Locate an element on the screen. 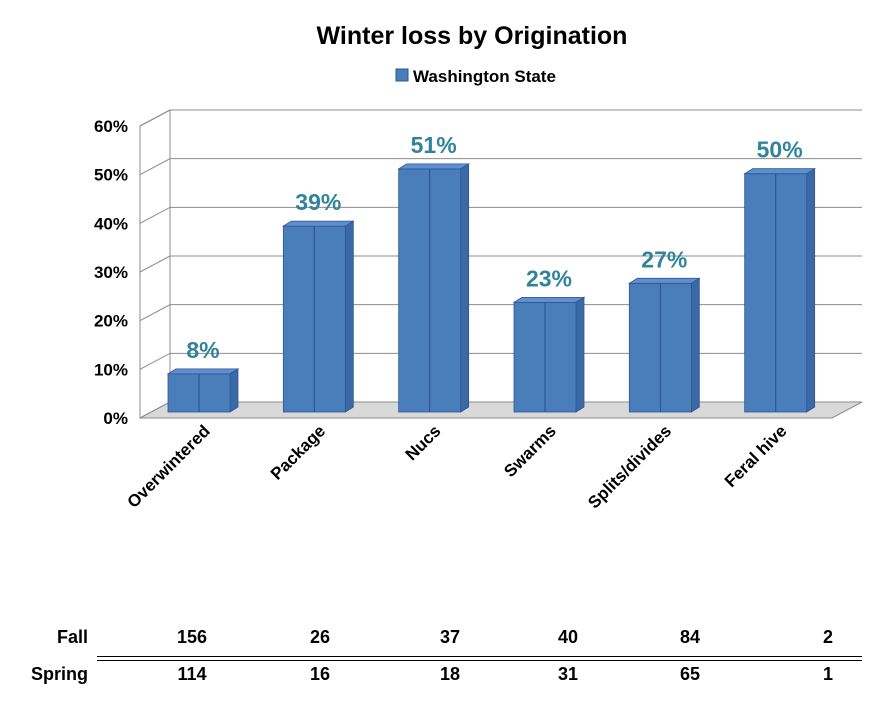 The width and height of the screenshot is (895, 713). bar-package-side is located at coordinates (349, 316).